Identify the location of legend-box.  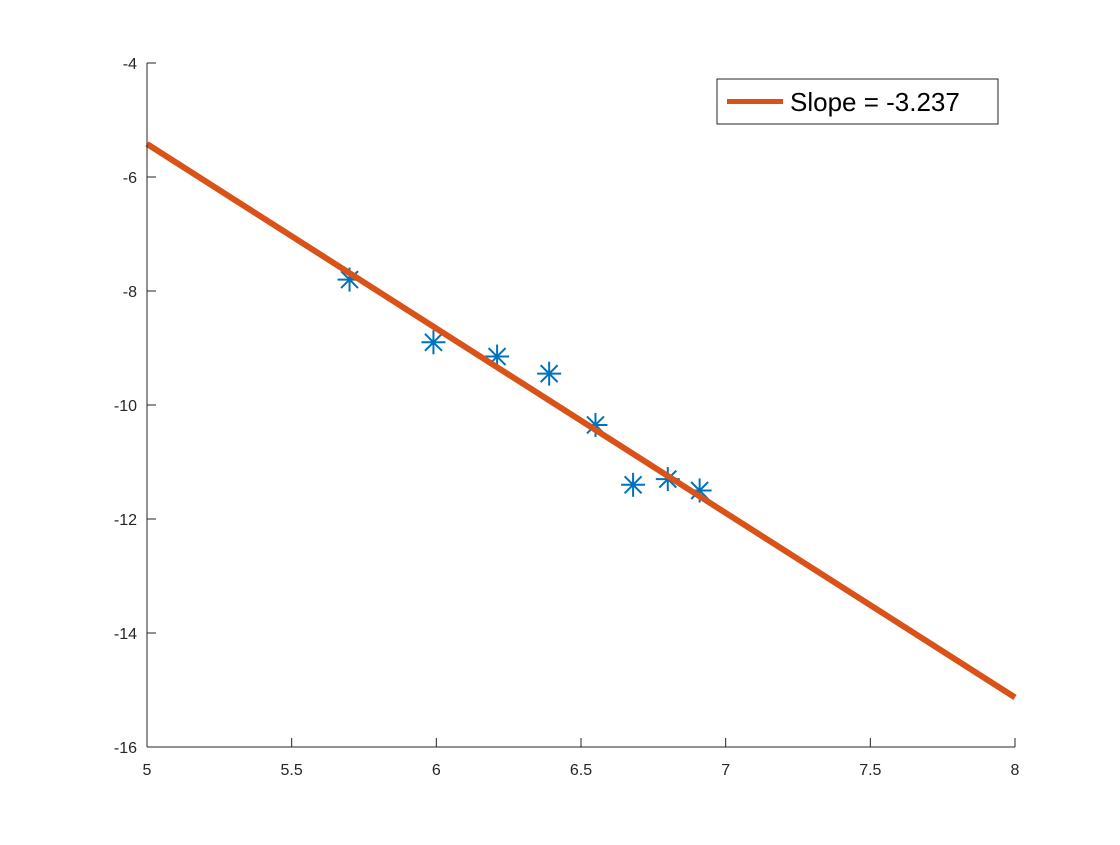
(857, 101).